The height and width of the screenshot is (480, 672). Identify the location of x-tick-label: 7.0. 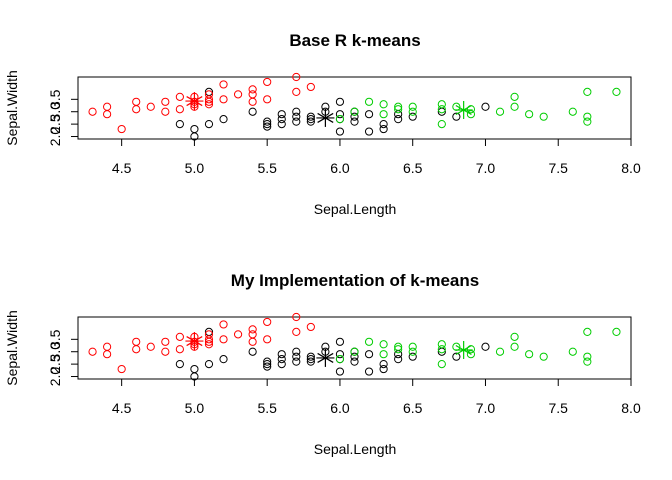
(486, 408).